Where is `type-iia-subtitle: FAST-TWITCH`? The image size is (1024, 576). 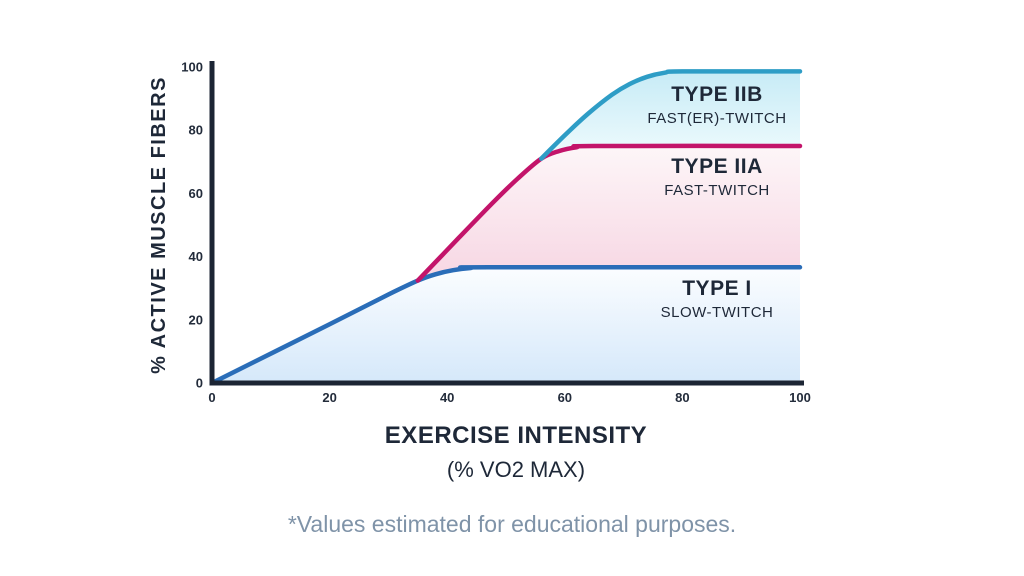
type-iia-subtitle: FAST-TWITCH is located at coordinates (717, 190).